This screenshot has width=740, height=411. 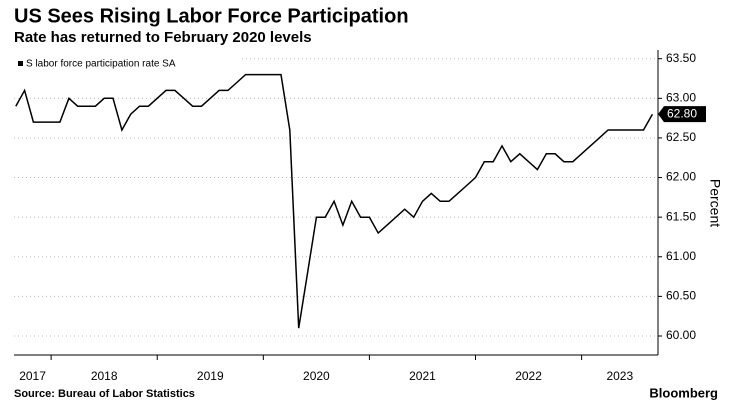 What do you see at coordinates (20, 63) in the screenshot?
I see `legend-swatch` at bounding box center [20, 63].